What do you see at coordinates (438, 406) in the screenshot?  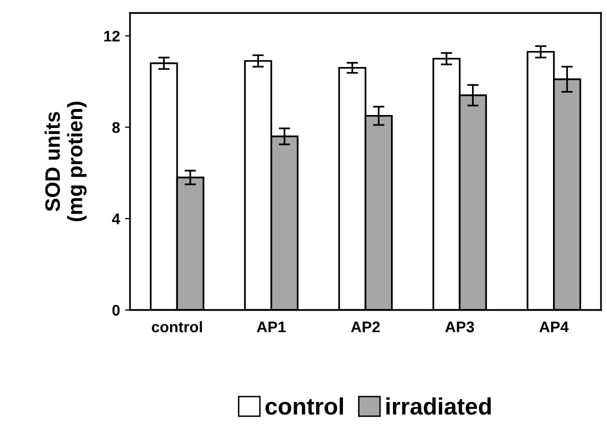 I see `legend-label: irradiated` at bounding box center [438, 406].